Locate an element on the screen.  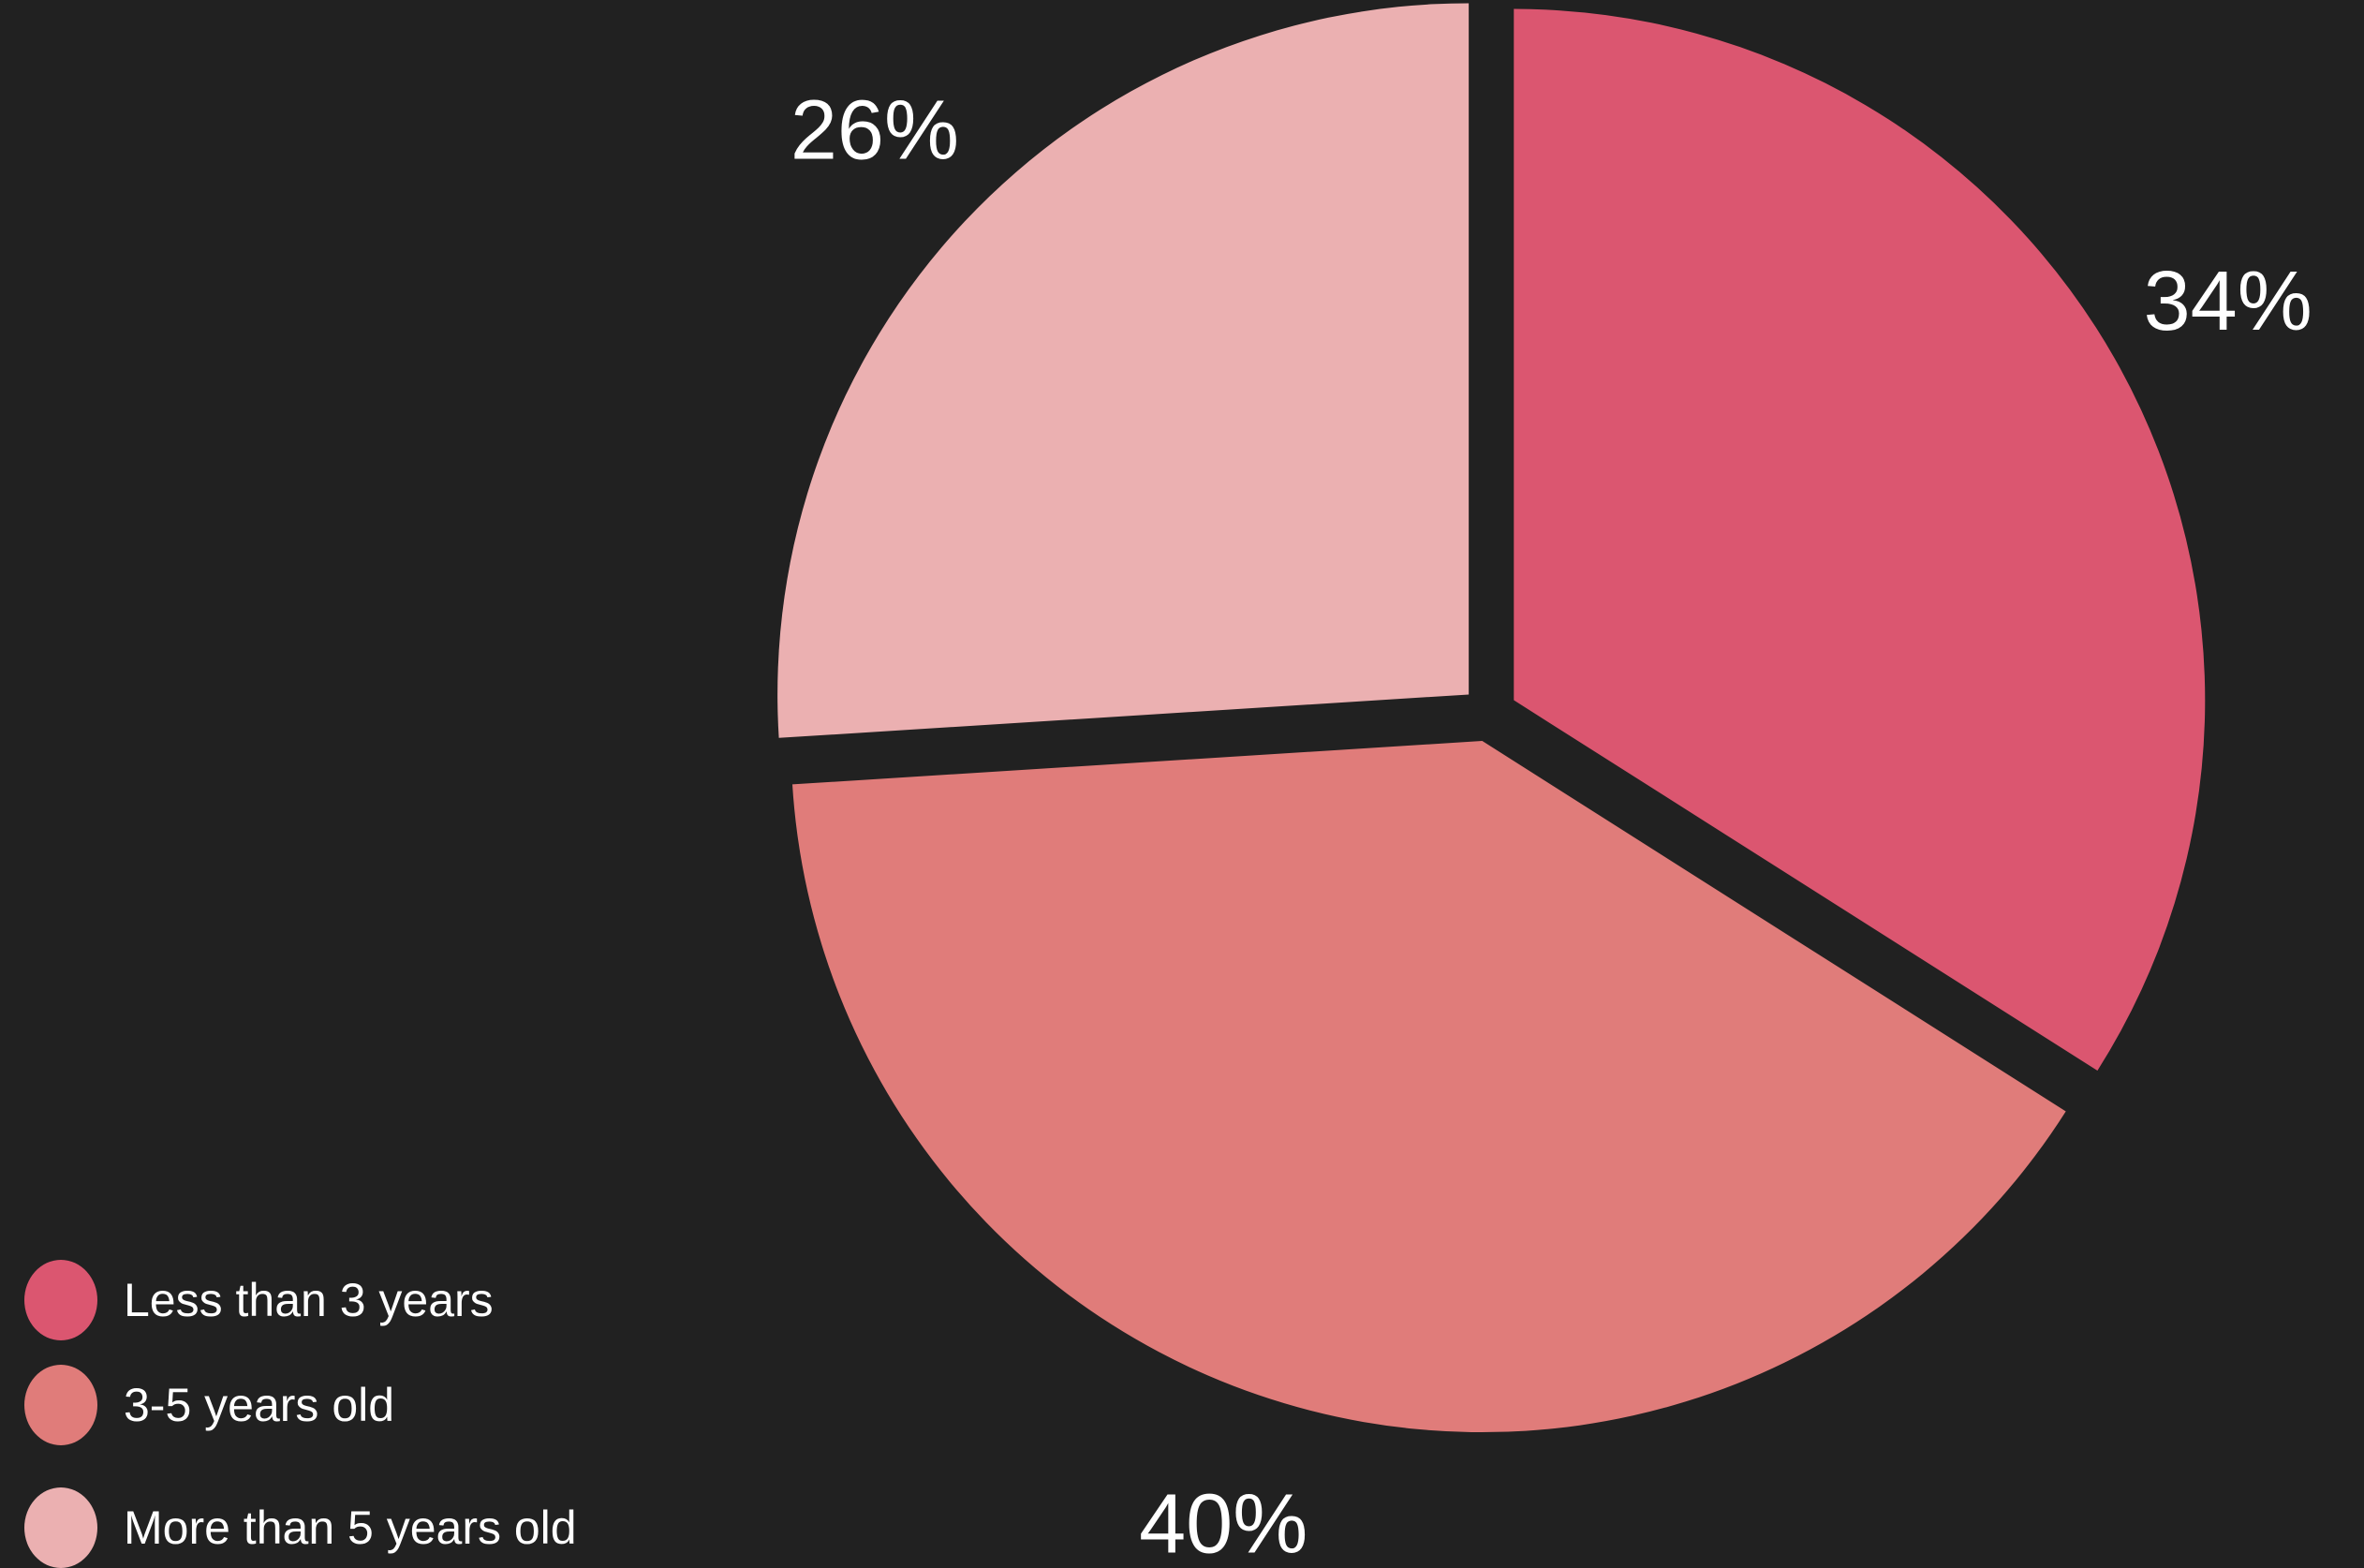
legend-item-more-than-5-years-old: More than 5 years old is located at coordinates (300, 1527).